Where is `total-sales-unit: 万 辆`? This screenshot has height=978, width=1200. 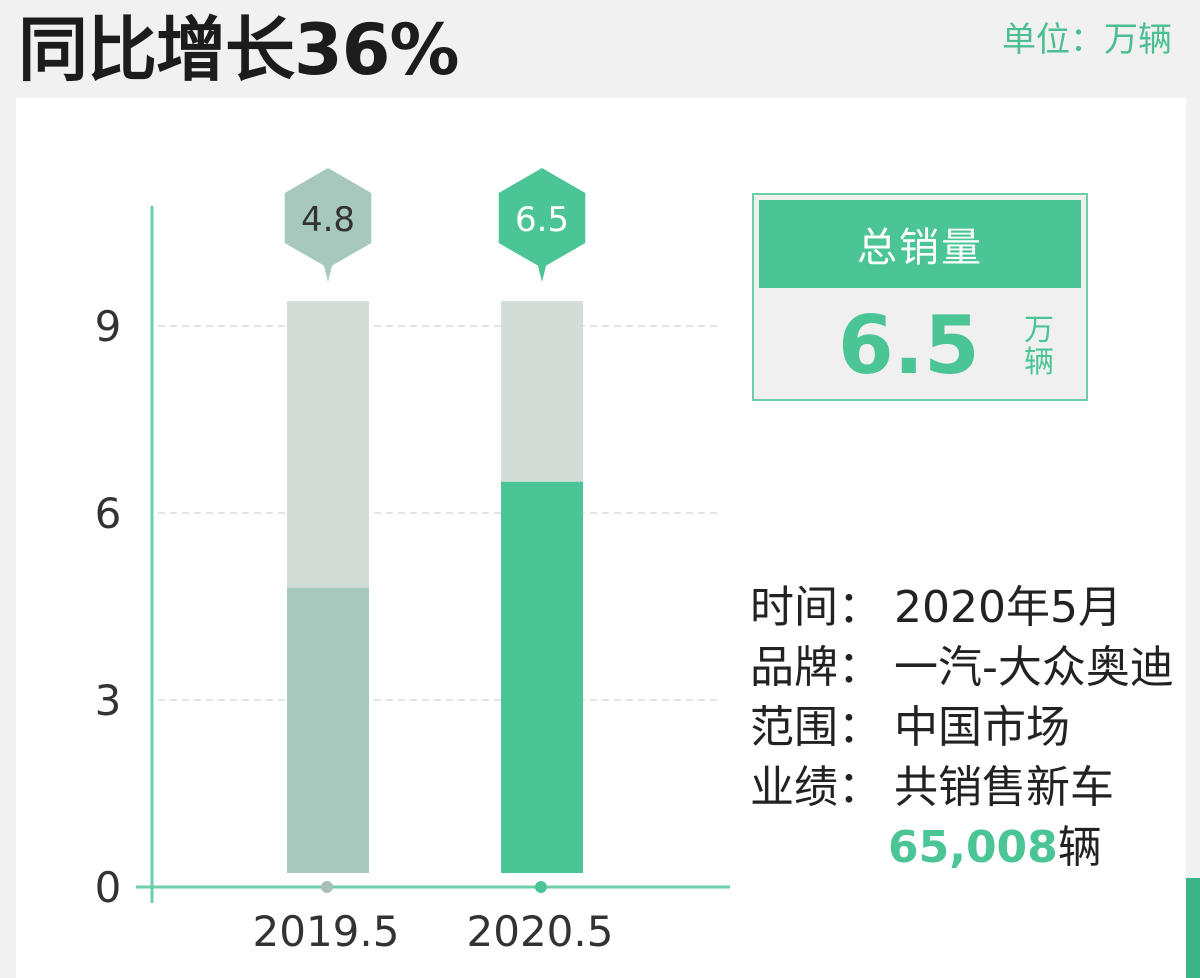
total-sales-unit: 万 辆 is located at coordinates (1039, 346).